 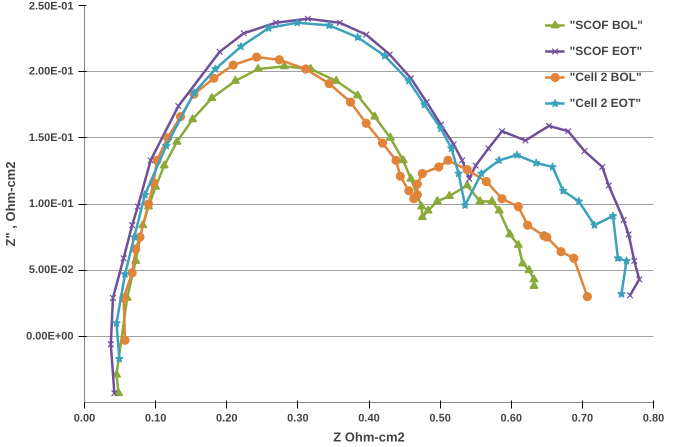 What do you see at coordinates (51, 270) in the screenshot?
I see `y-tick-label: 5.00E-02` at bounding box center [51, 270].